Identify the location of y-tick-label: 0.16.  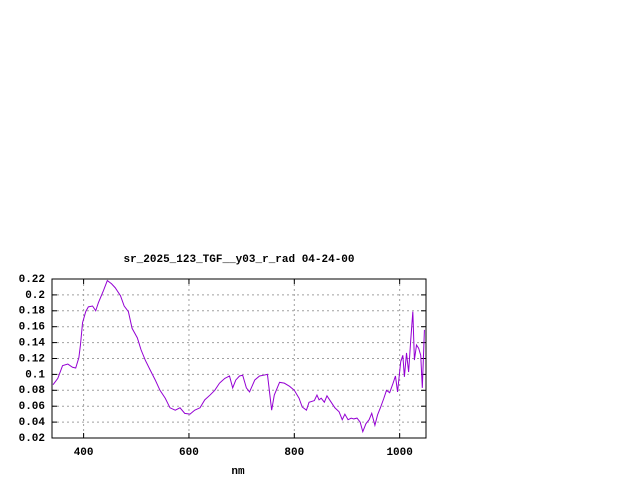
(32, 328).